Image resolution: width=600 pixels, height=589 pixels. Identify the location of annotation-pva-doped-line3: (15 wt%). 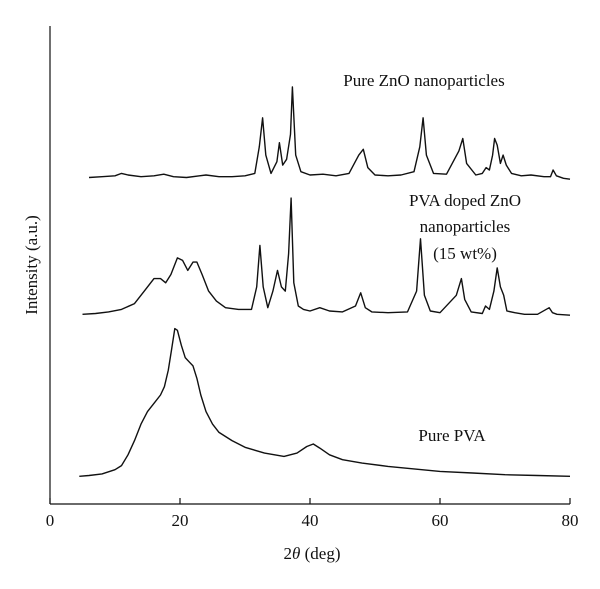
(465, 253).